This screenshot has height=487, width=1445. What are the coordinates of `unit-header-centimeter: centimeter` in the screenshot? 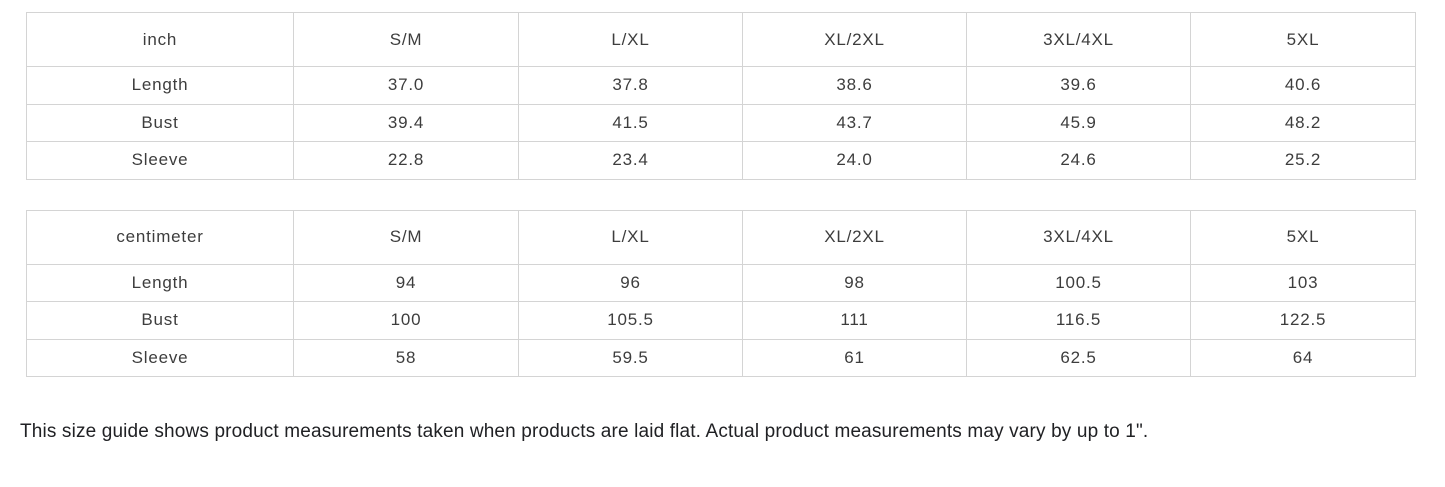 It's located at (160, 237).